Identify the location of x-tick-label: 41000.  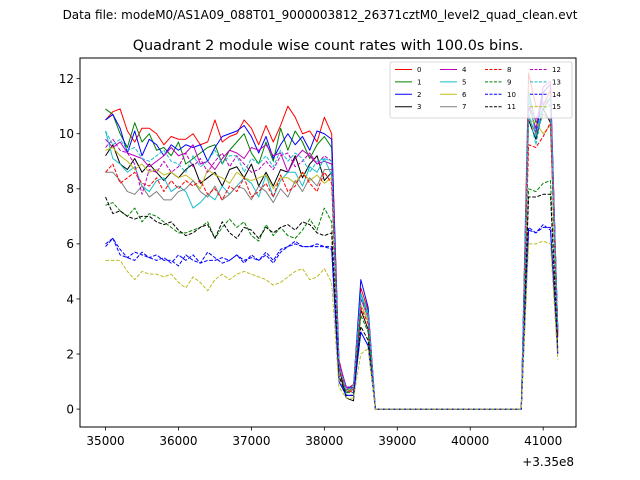
(543, 441).